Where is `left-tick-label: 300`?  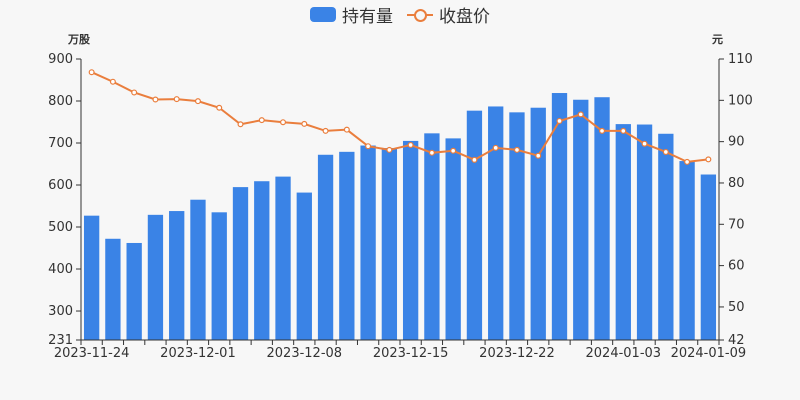 left-tick-label: 300 is located at coordinates (60, 311).